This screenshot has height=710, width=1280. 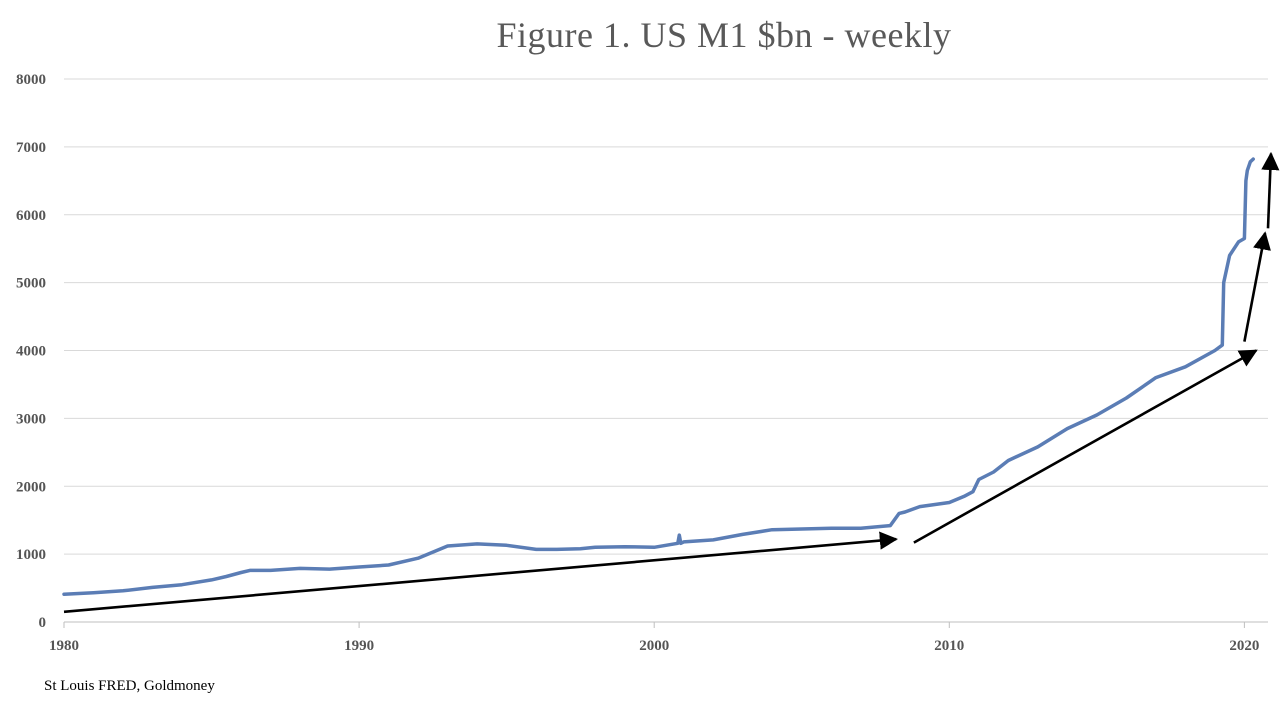 I want to click on y-tick-label: 5000, so click(x=31, y=284).